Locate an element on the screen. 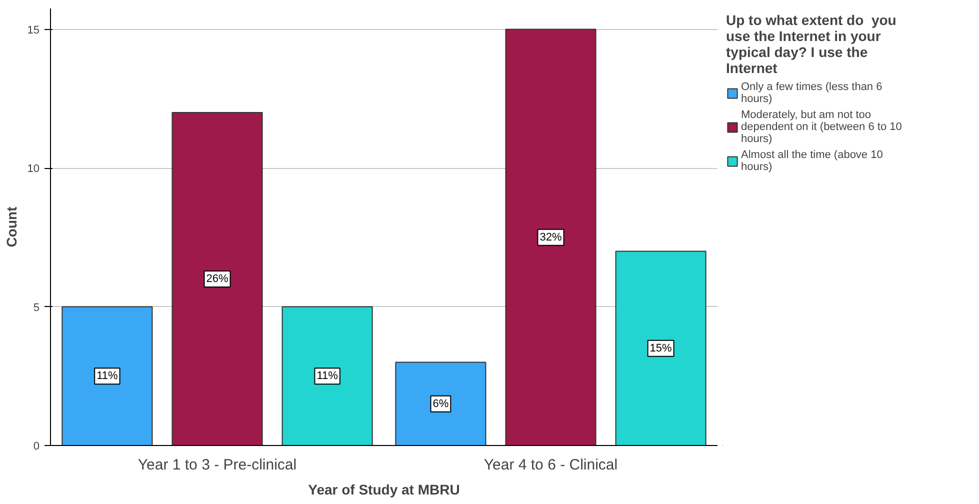  x-tick-label: Year 4 to 6 - Clinical is located at coordinates (551, 465).